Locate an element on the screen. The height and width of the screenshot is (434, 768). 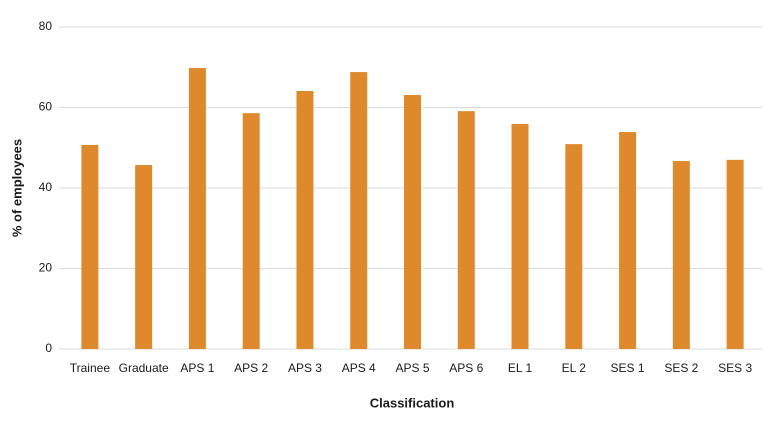
x-tick-label: SES 3 is located at coordinates (735, 368).